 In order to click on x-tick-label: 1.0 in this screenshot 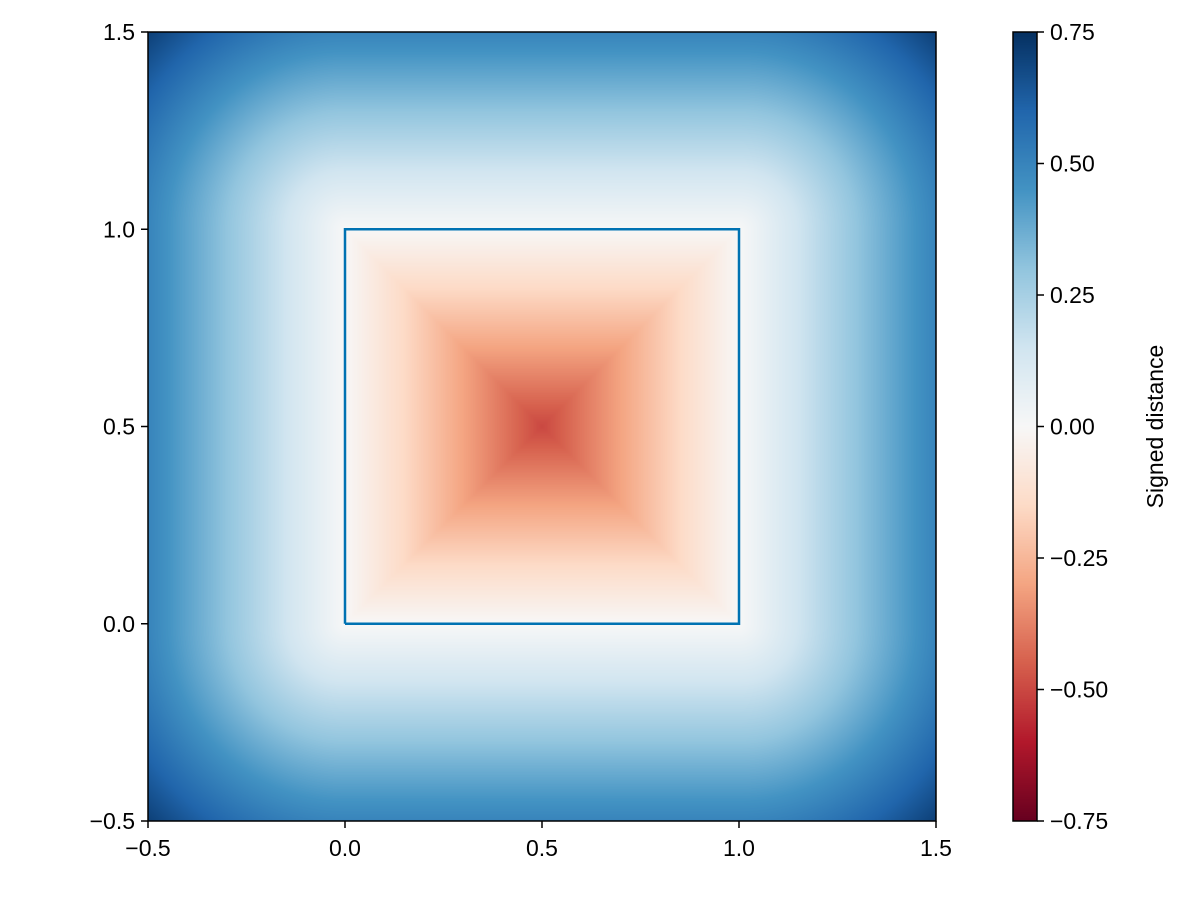, I will do `click(739, 848)`.